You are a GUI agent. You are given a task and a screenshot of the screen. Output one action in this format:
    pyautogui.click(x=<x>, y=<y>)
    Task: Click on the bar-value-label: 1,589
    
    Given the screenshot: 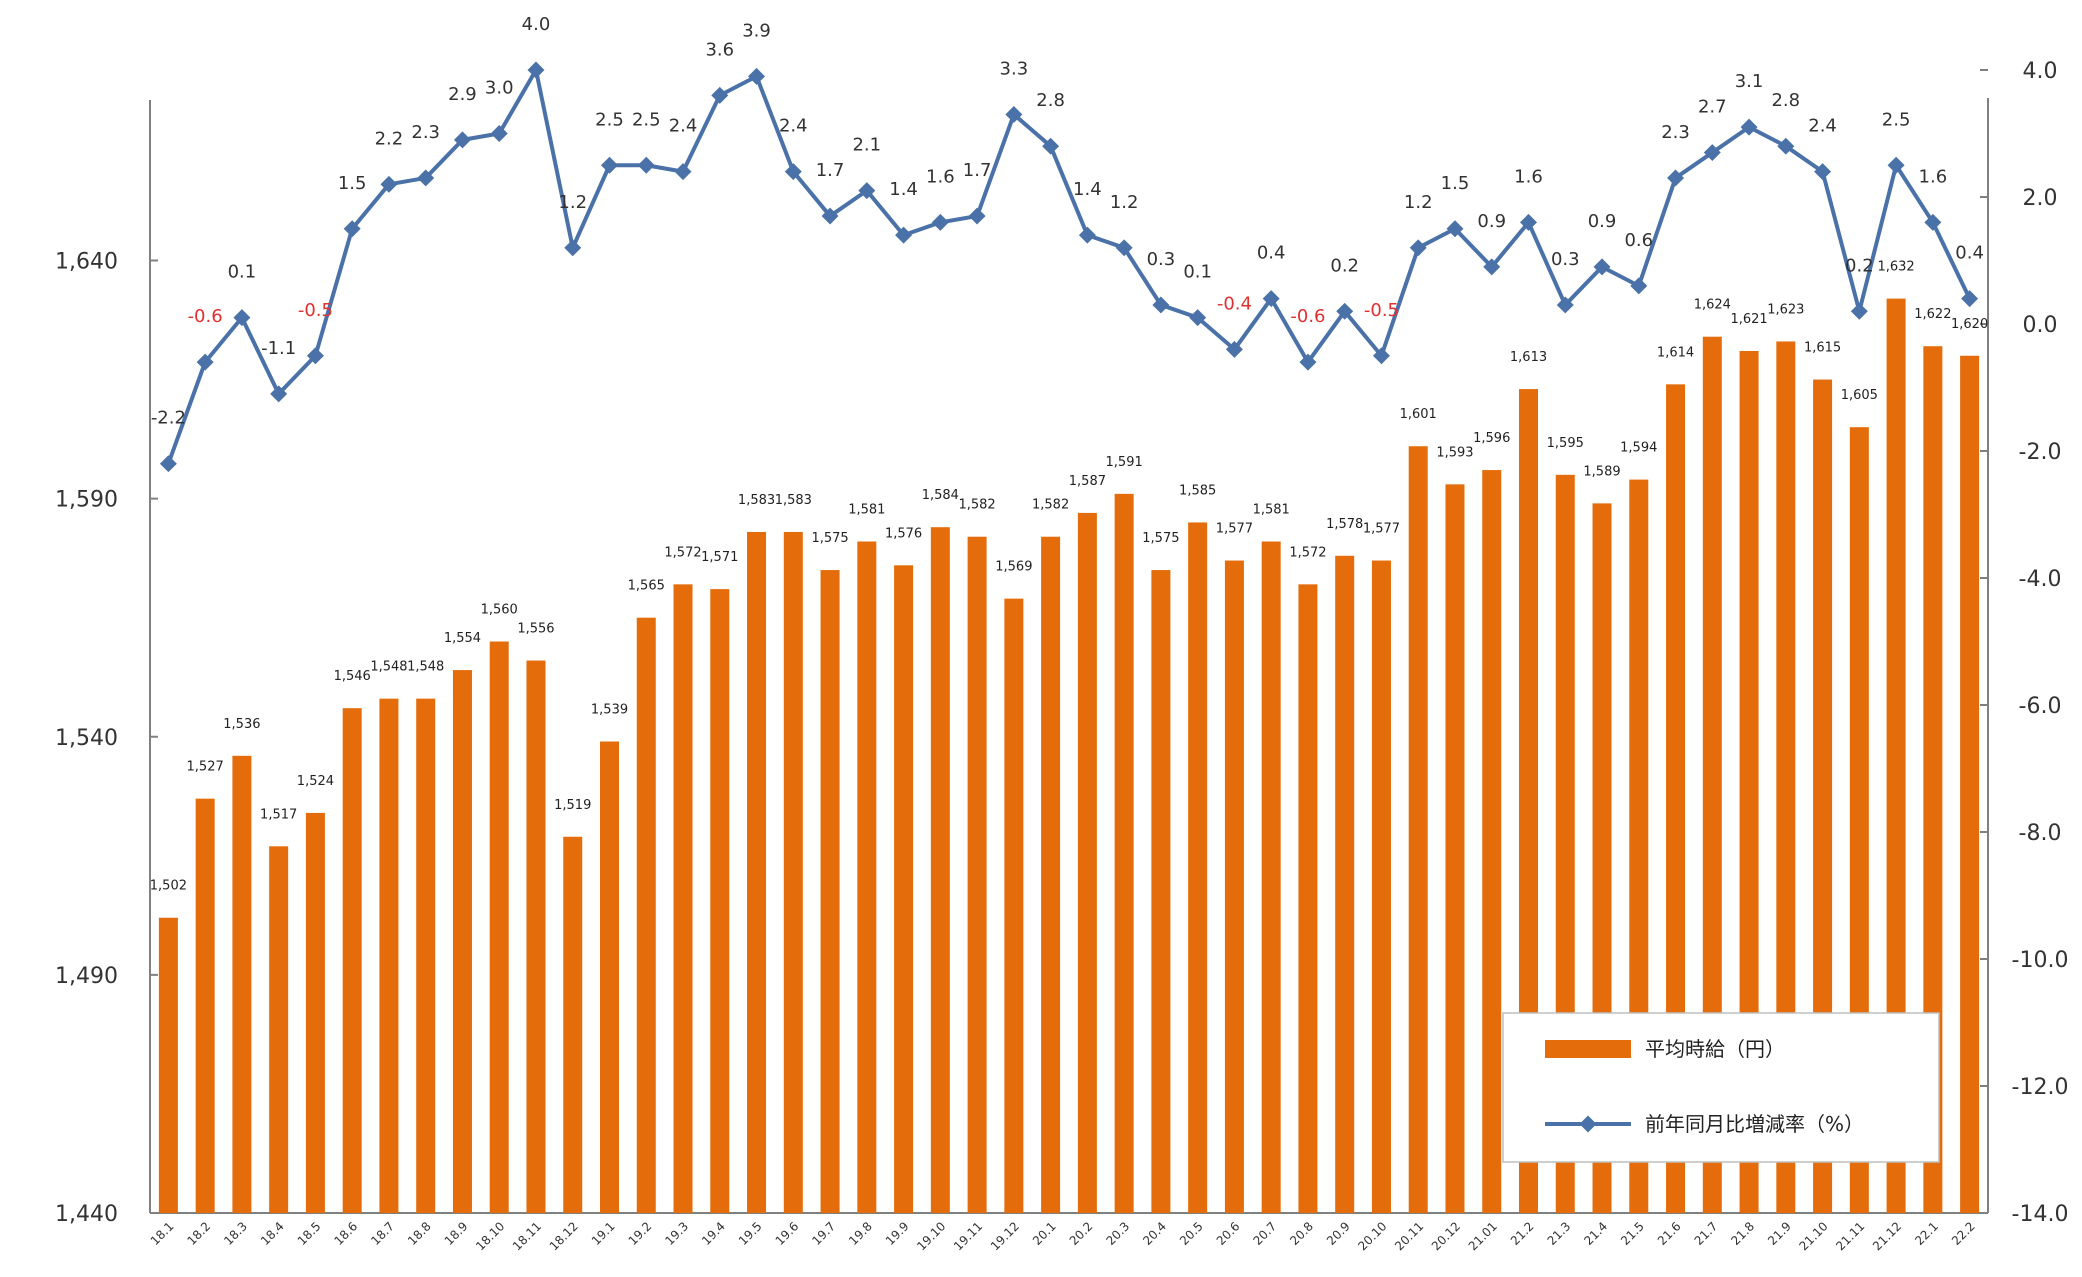 What is the action you would take?
    pyautogui.click(x=1601, y=471)
    